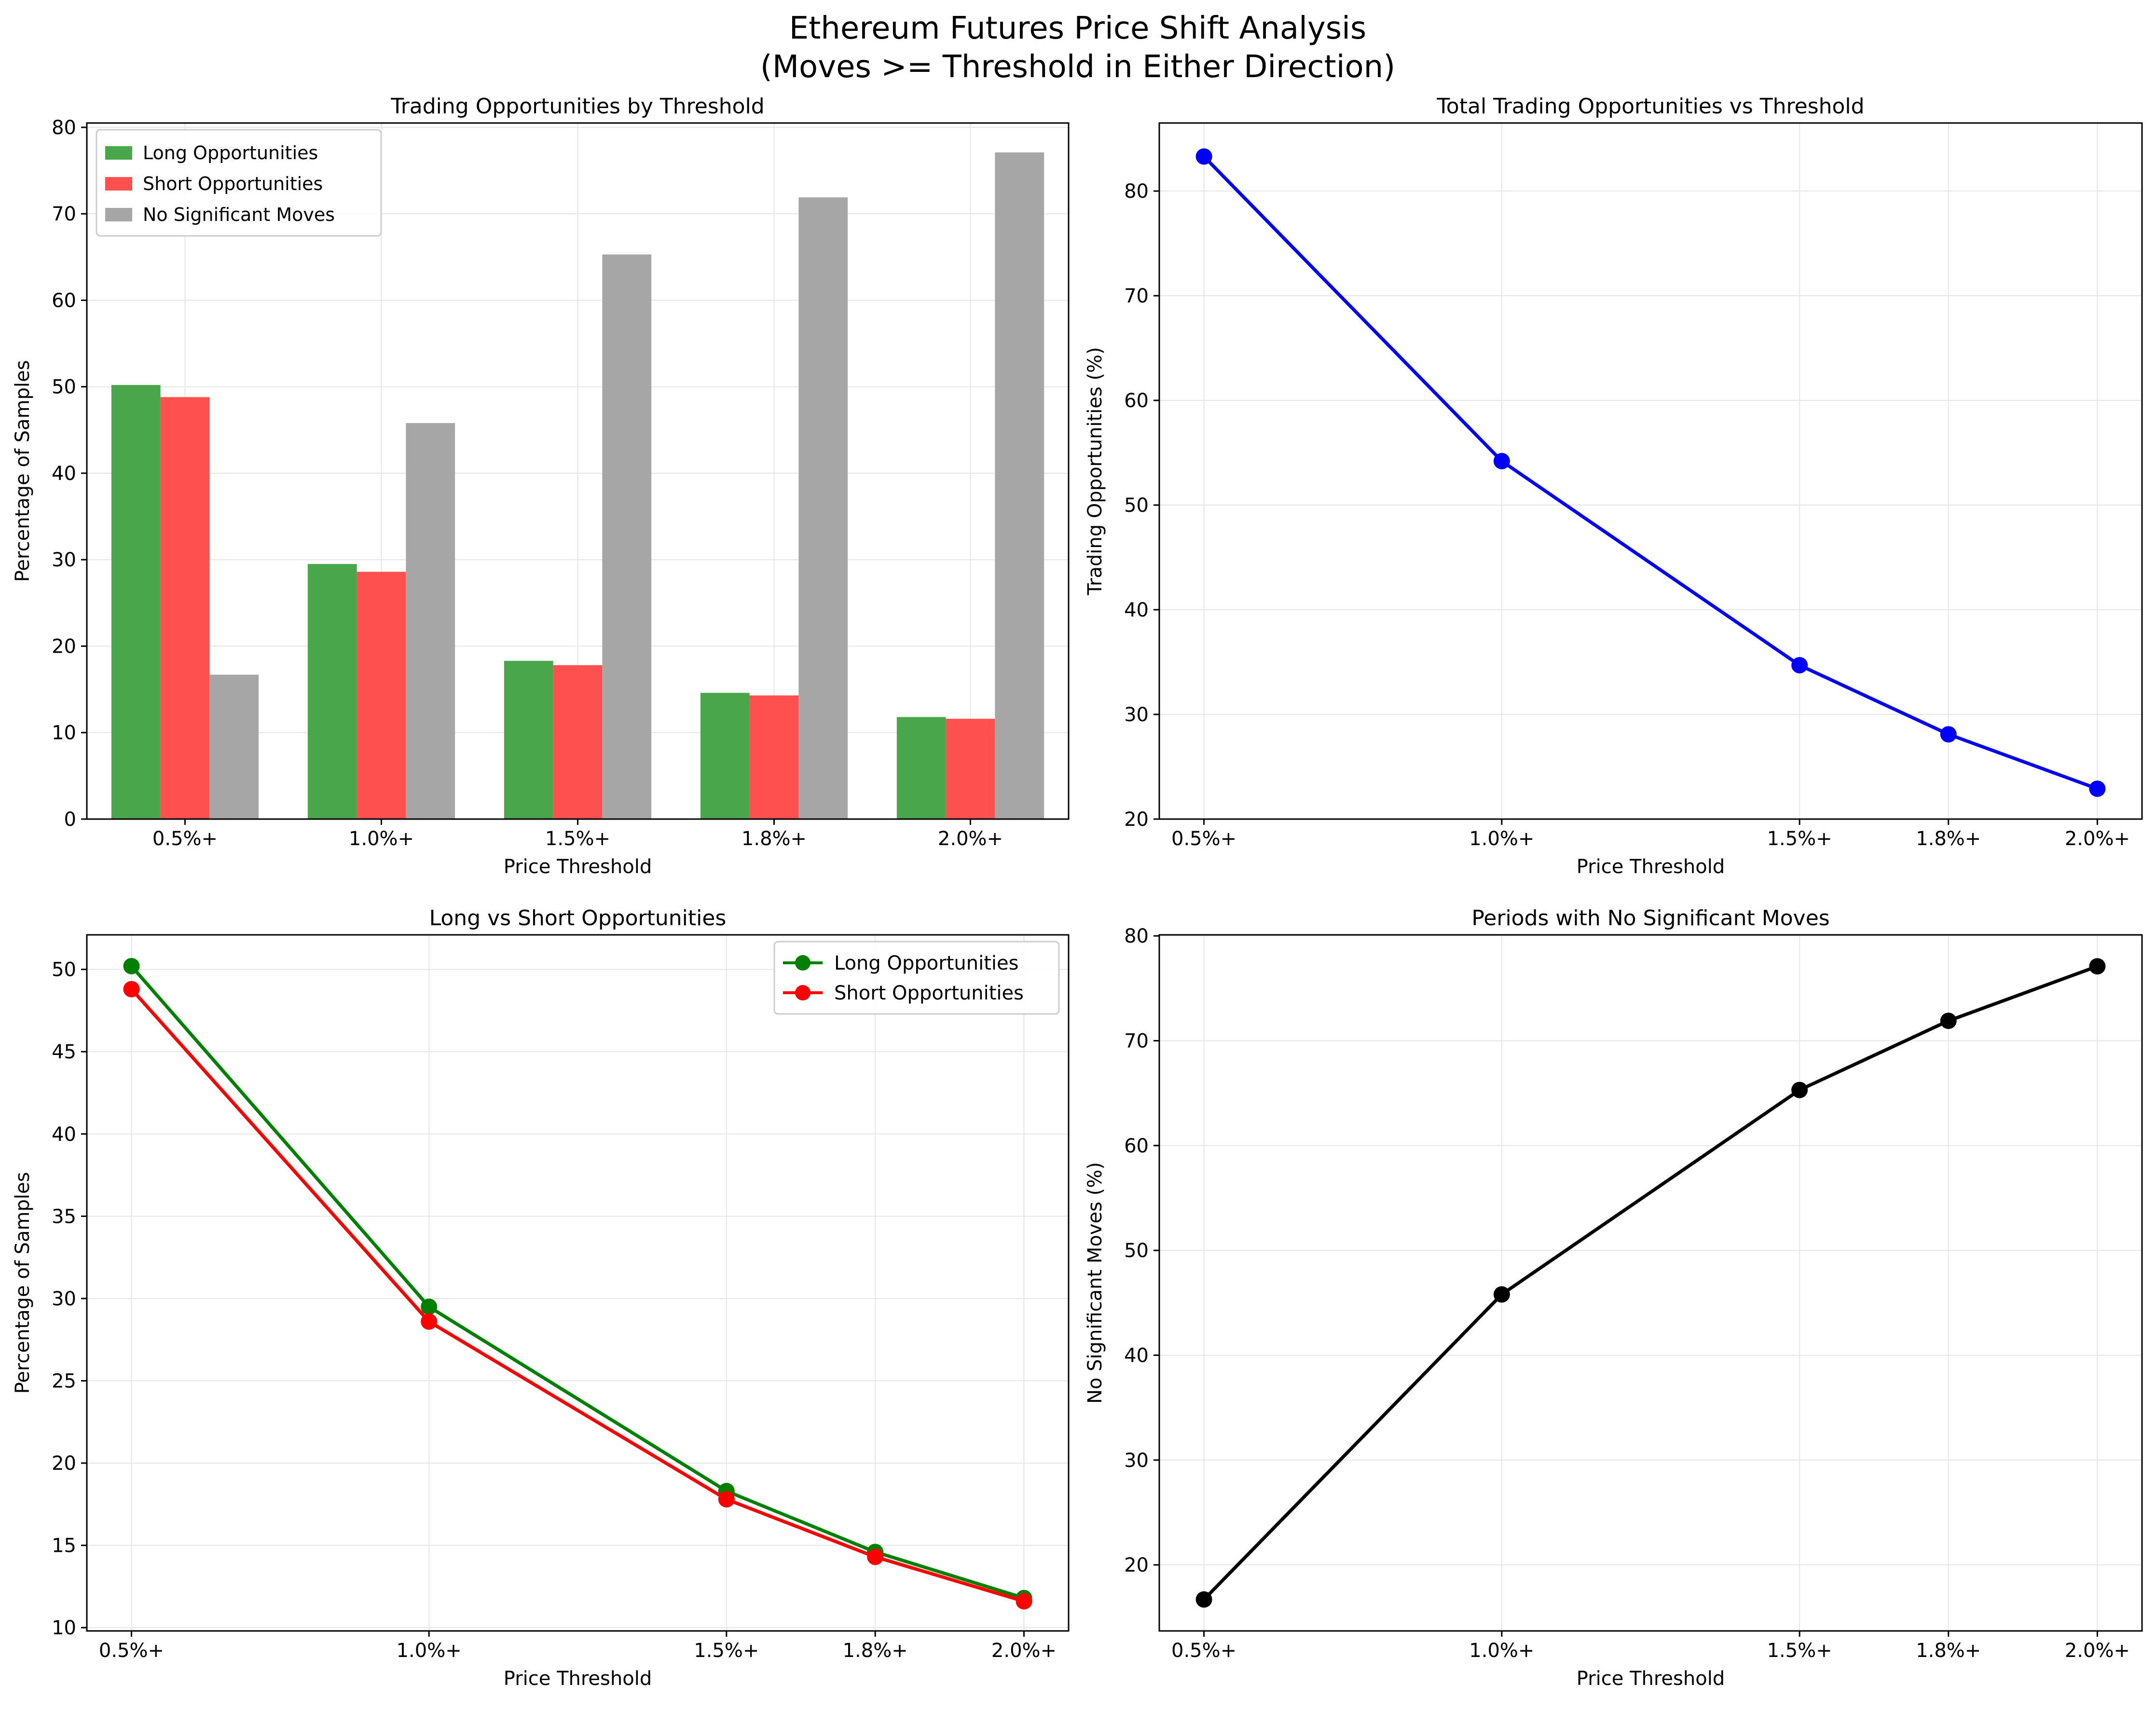 This screenshot has height=1711, width=2156. I want to click on panel-title: Trading Opportunities by Threshold, so click(577, 107).